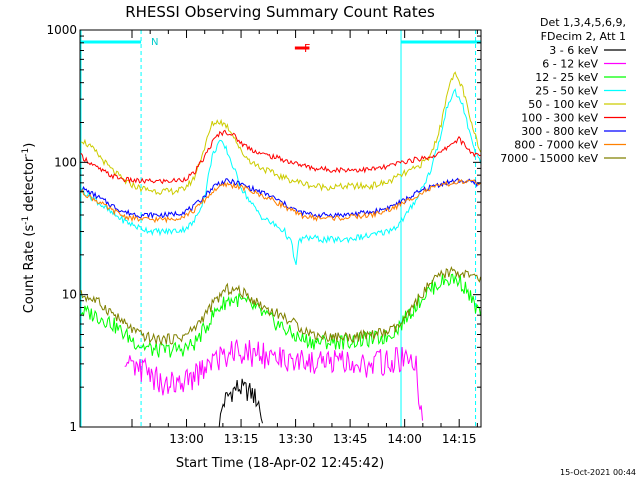 This screenshot has height=480, width=640. Describe the element at coordinates (549, 158) in the screenshot. I see `legend-label: 7000 - 15000 keV` at that location.